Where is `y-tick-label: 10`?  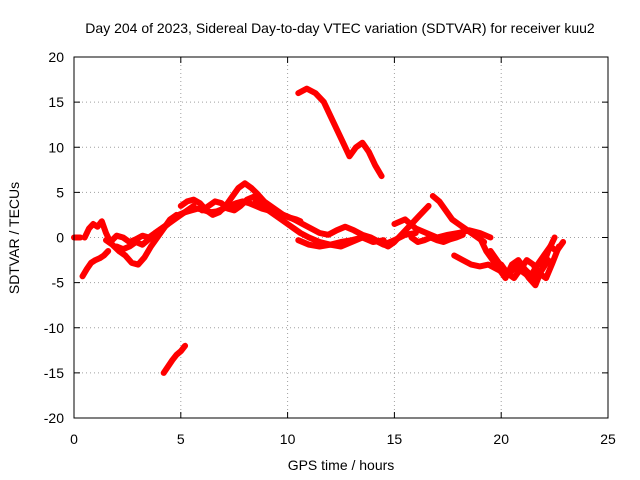 y-tick-label: 10 is located at coordinates (56, 147).